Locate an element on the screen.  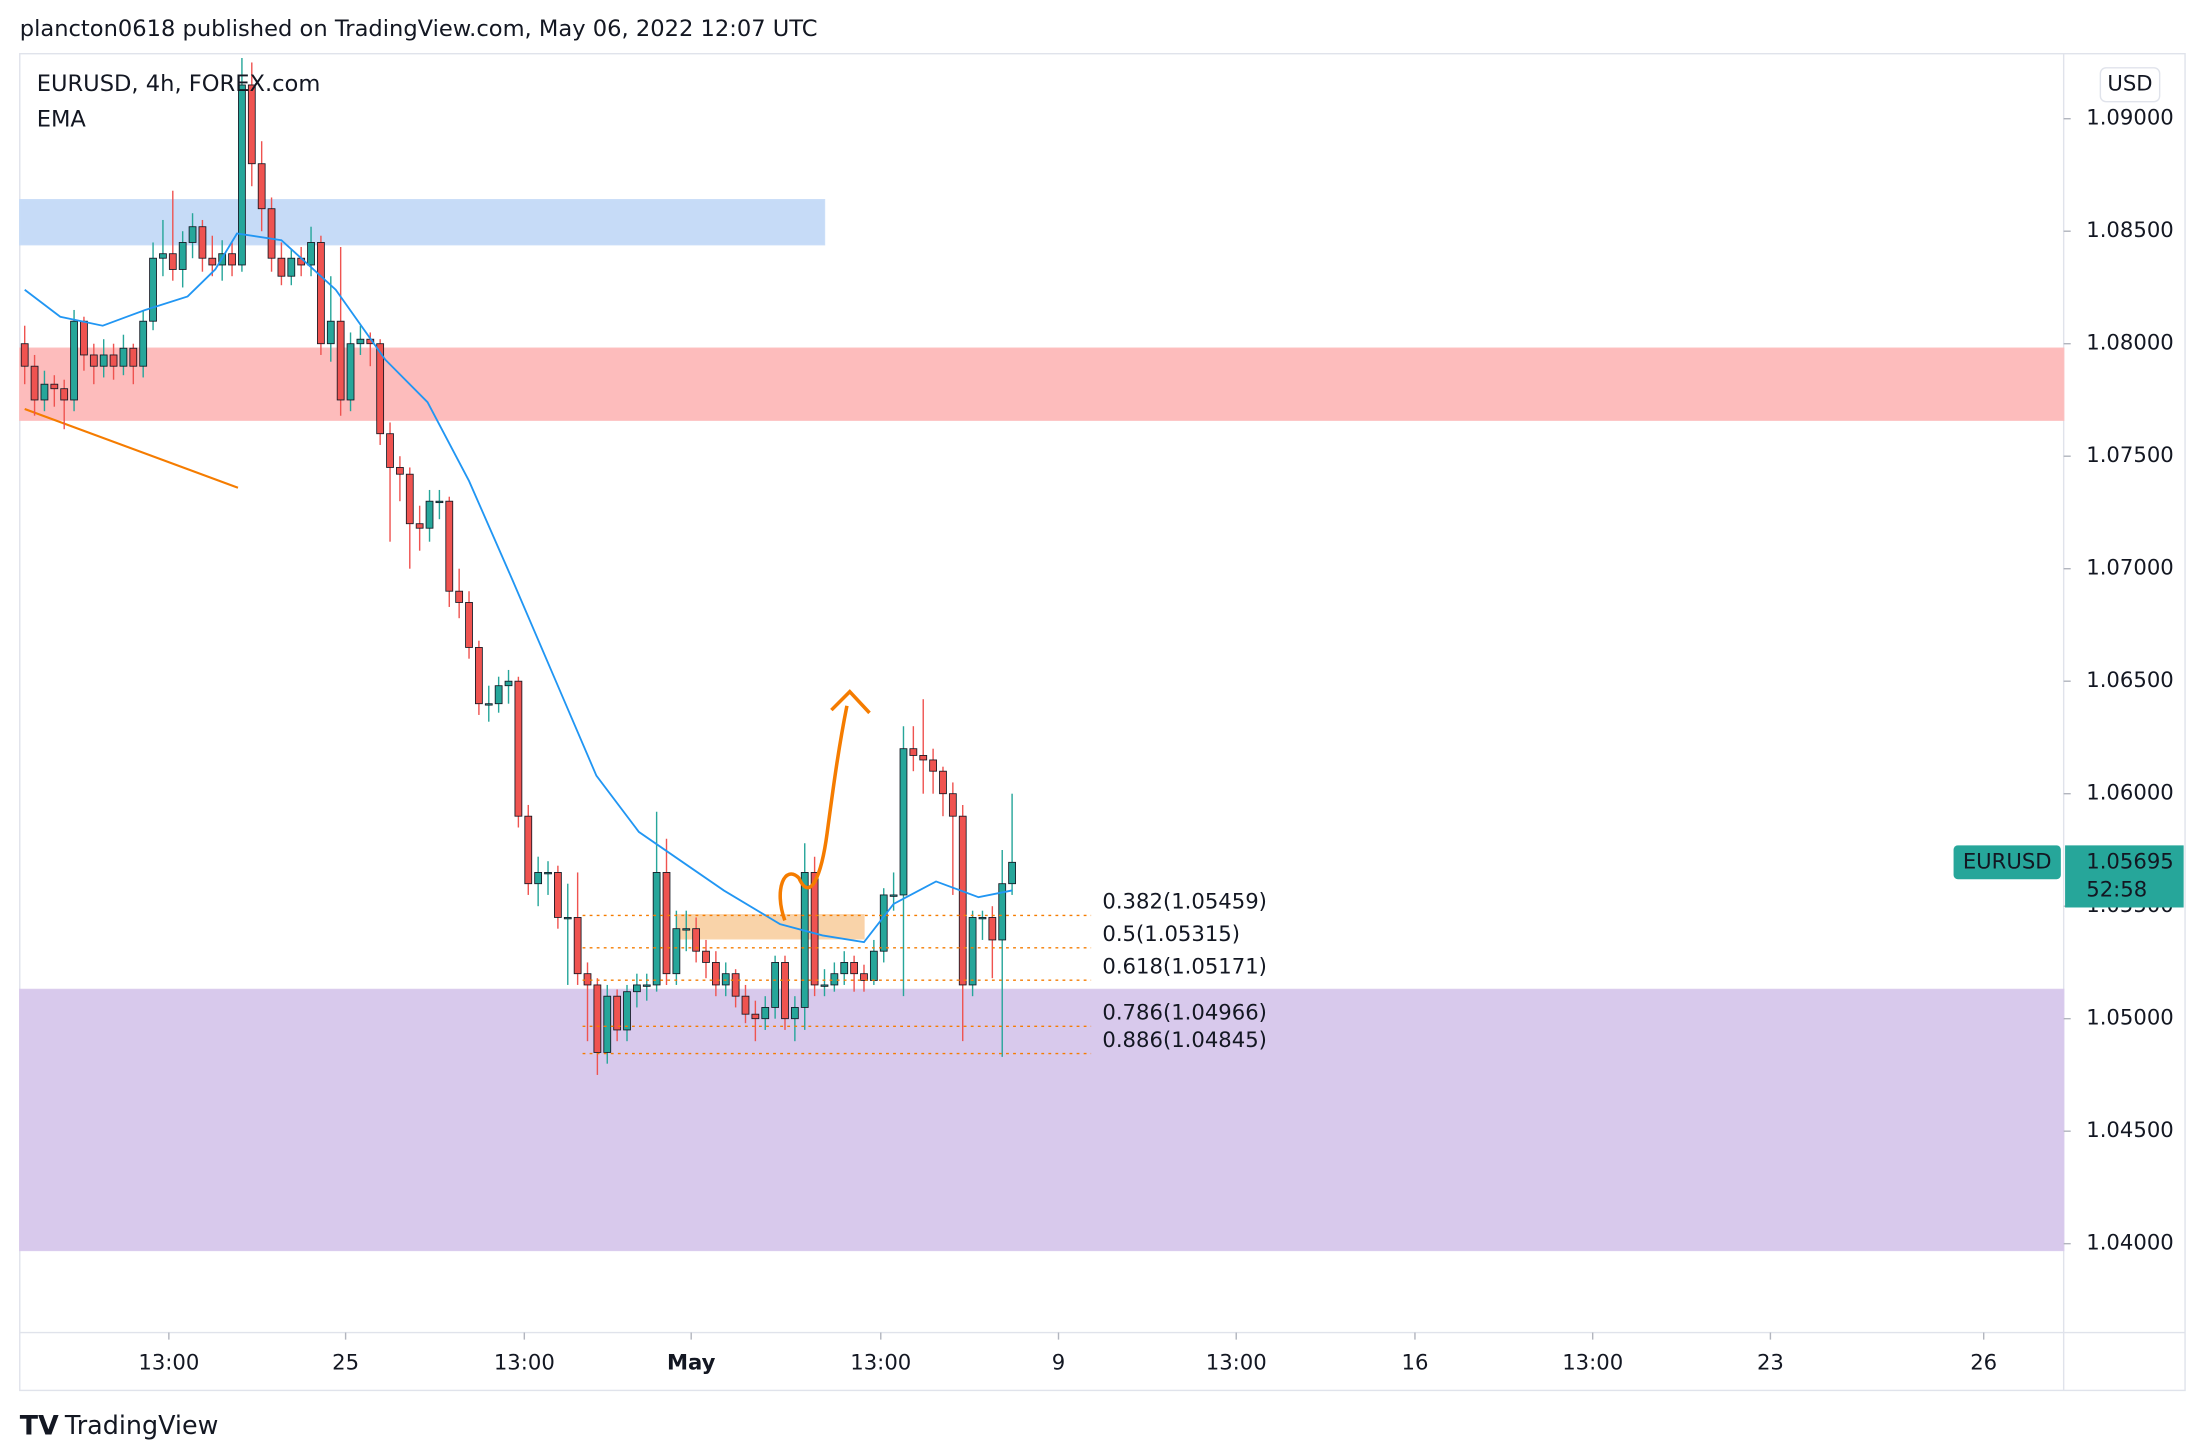
y-tick-label: 1.06500 is located at coordinates (2130, 679).